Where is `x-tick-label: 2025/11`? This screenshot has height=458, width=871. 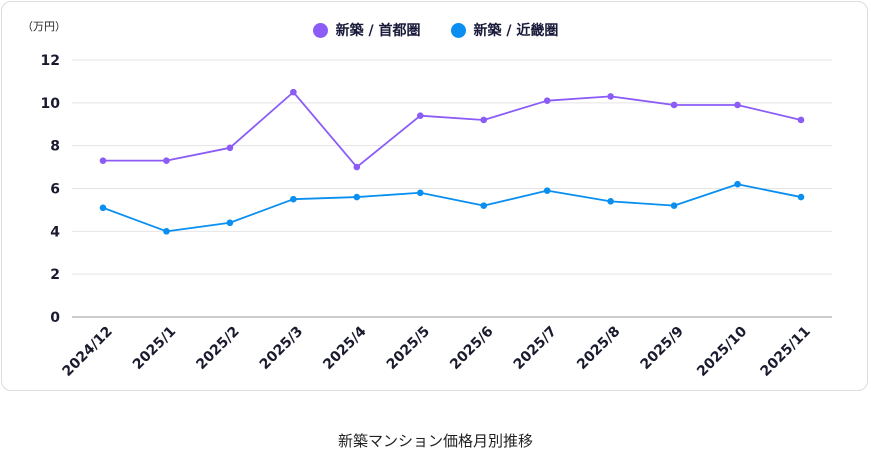 x-tick-label: 2025/11 is located at coordinates (786, 352).